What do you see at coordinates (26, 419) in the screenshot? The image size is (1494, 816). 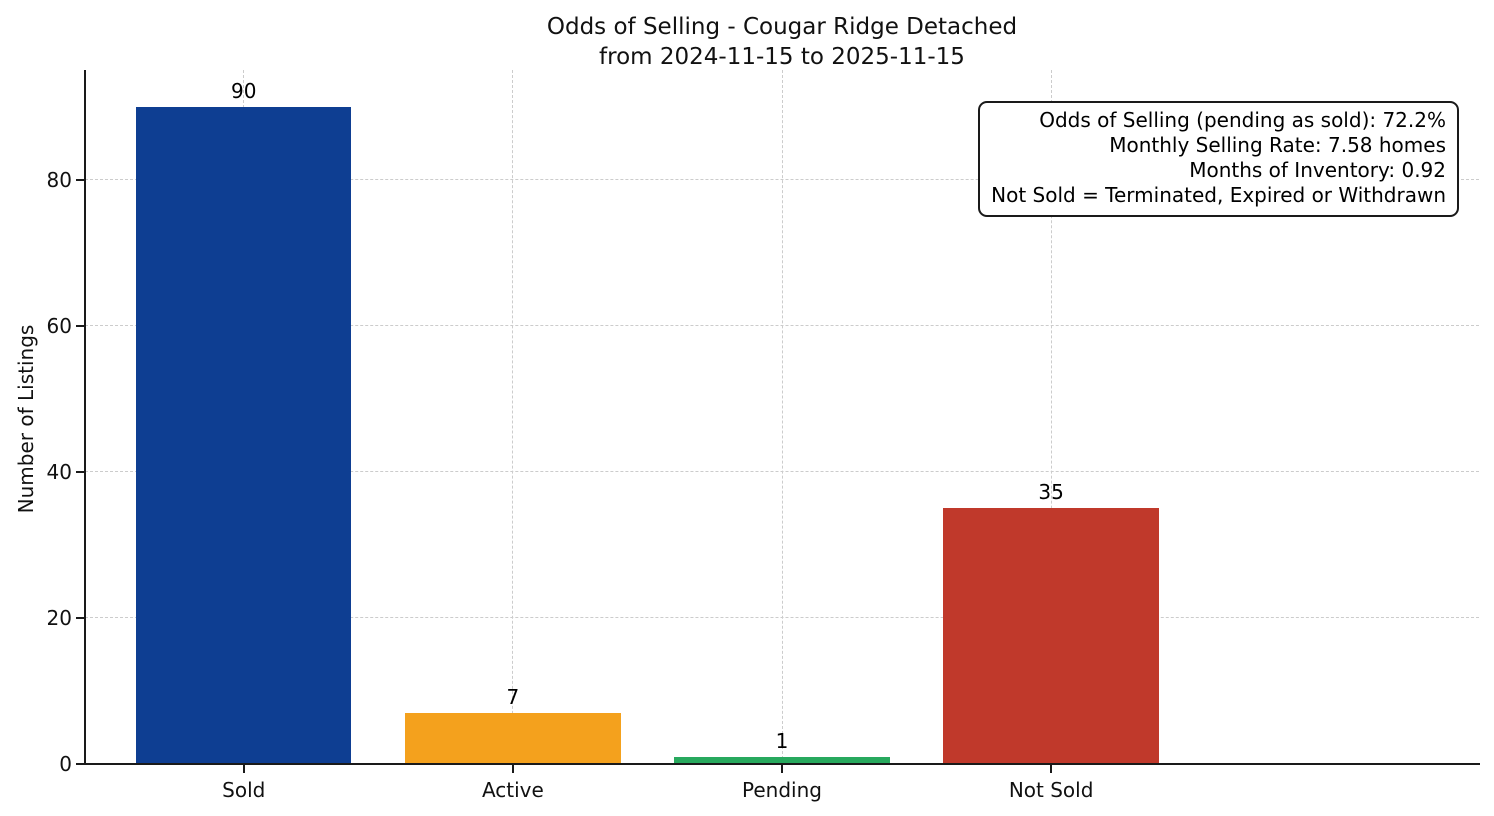 I see `y-axis-label: Number of Listings` at bounding box center [26, 419].